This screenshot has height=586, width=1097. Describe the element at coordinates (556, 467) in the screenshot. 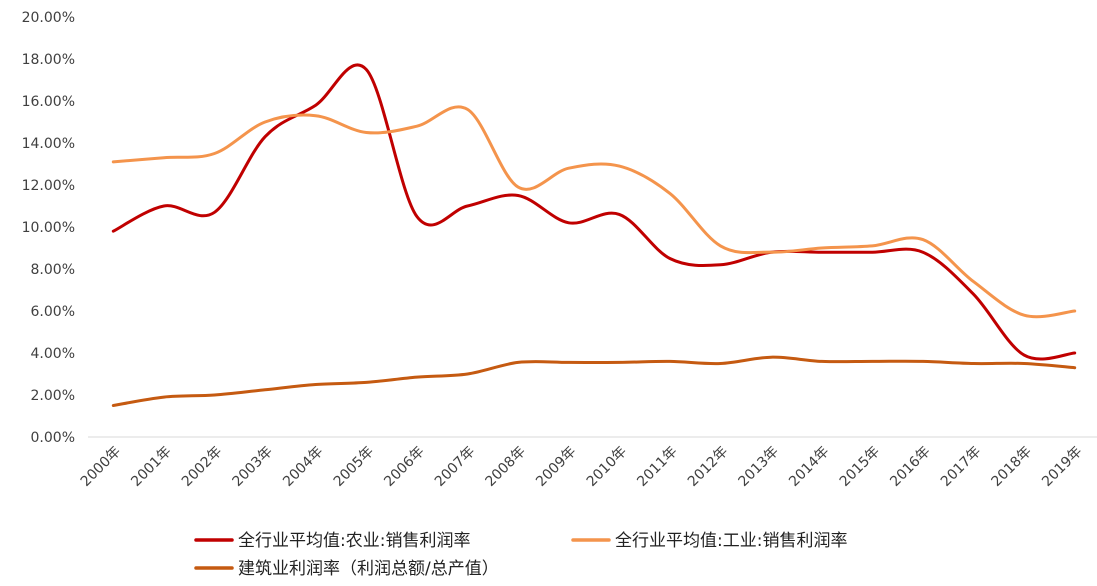

I see `x-tick-label: 2009年` at that location.